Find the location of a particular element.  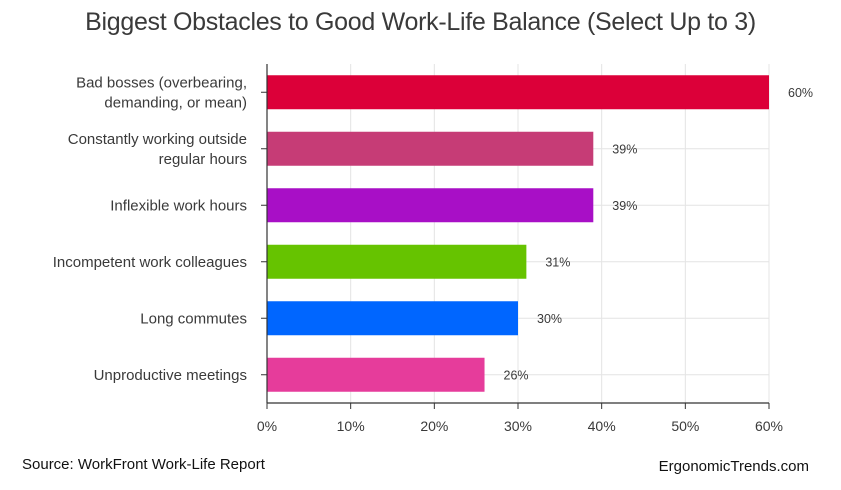

bar-value-label: 60% is located at coordinates (800, 93).